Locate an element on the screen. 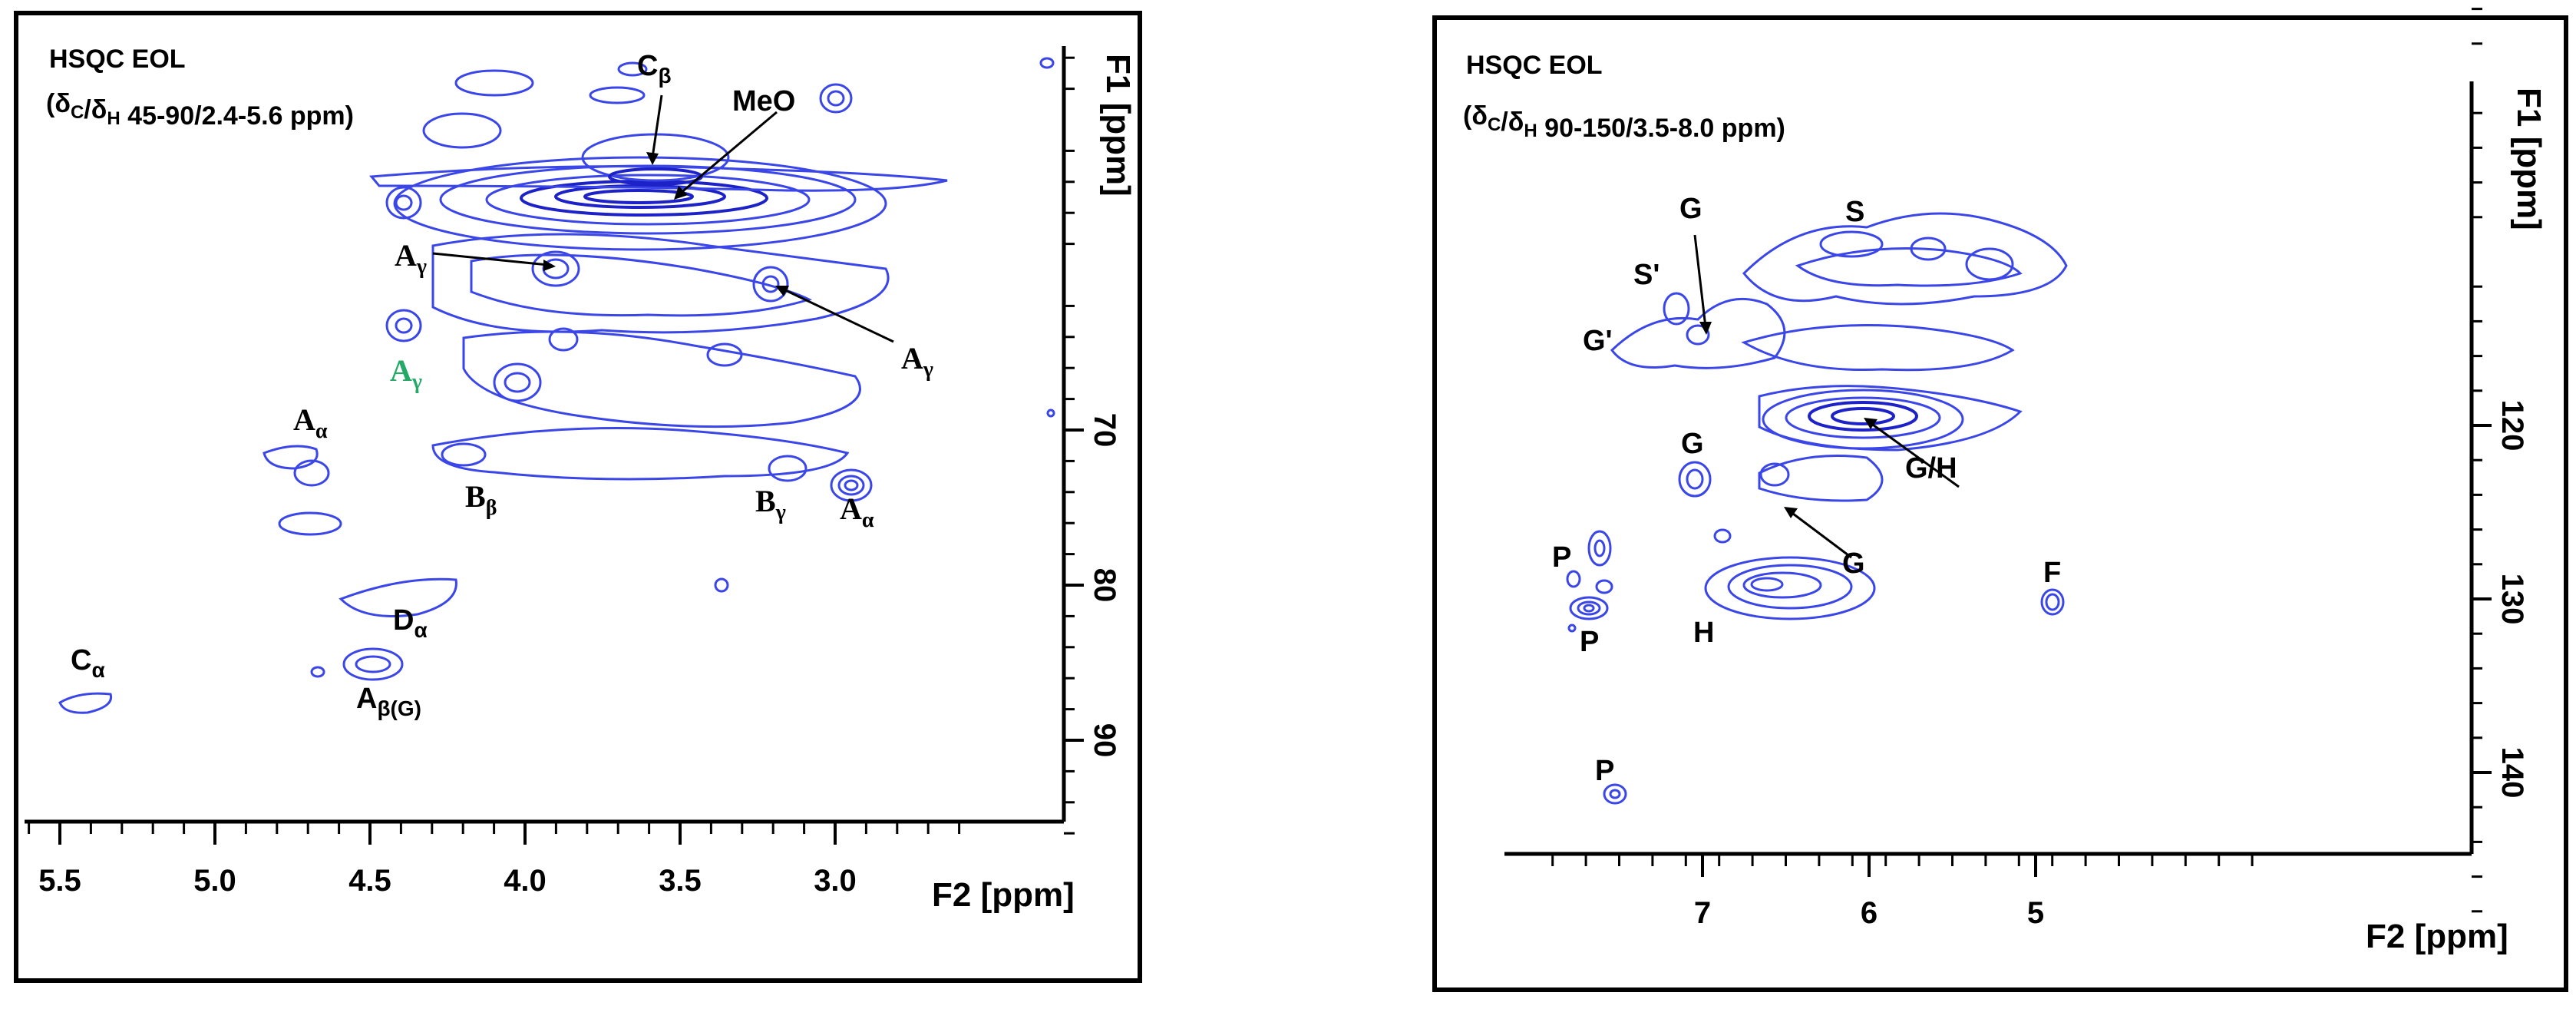 Image resolution: width=2576 pixels, height=1009 pixels. y-tick-label: 70 is located at coordinates (1104, 430).